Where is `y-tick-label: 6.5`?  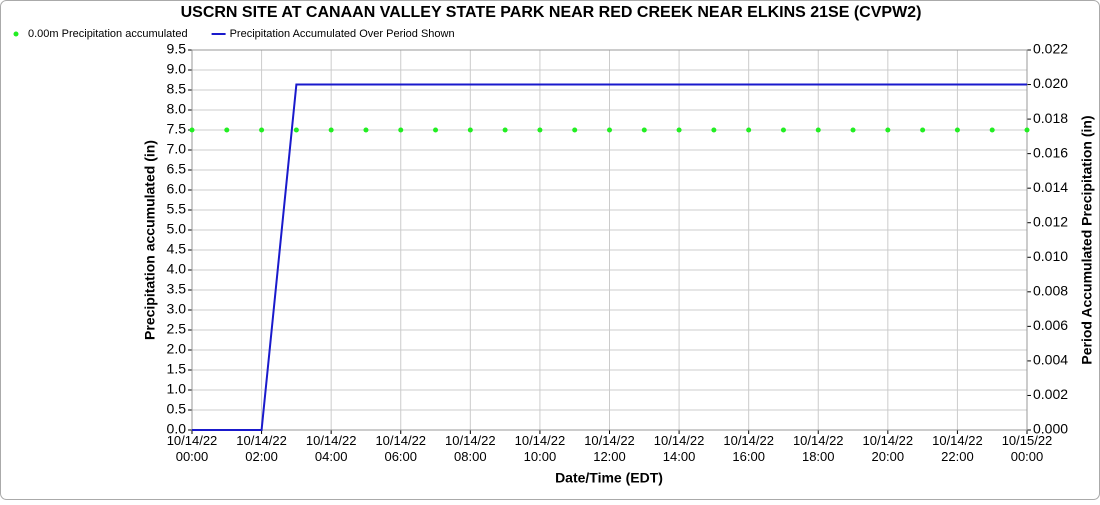 y-tick-label: 6.5 is located at coordinates (177, 169).